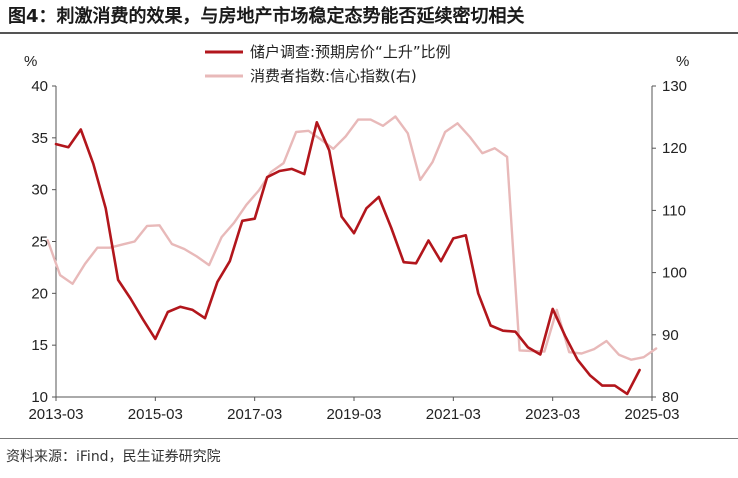 The height and width of the screenshot is (478, 738). Describe the element at coordinates (254, 414) in the screenshot. I see `x-tick-label: 2017-03` at that location.